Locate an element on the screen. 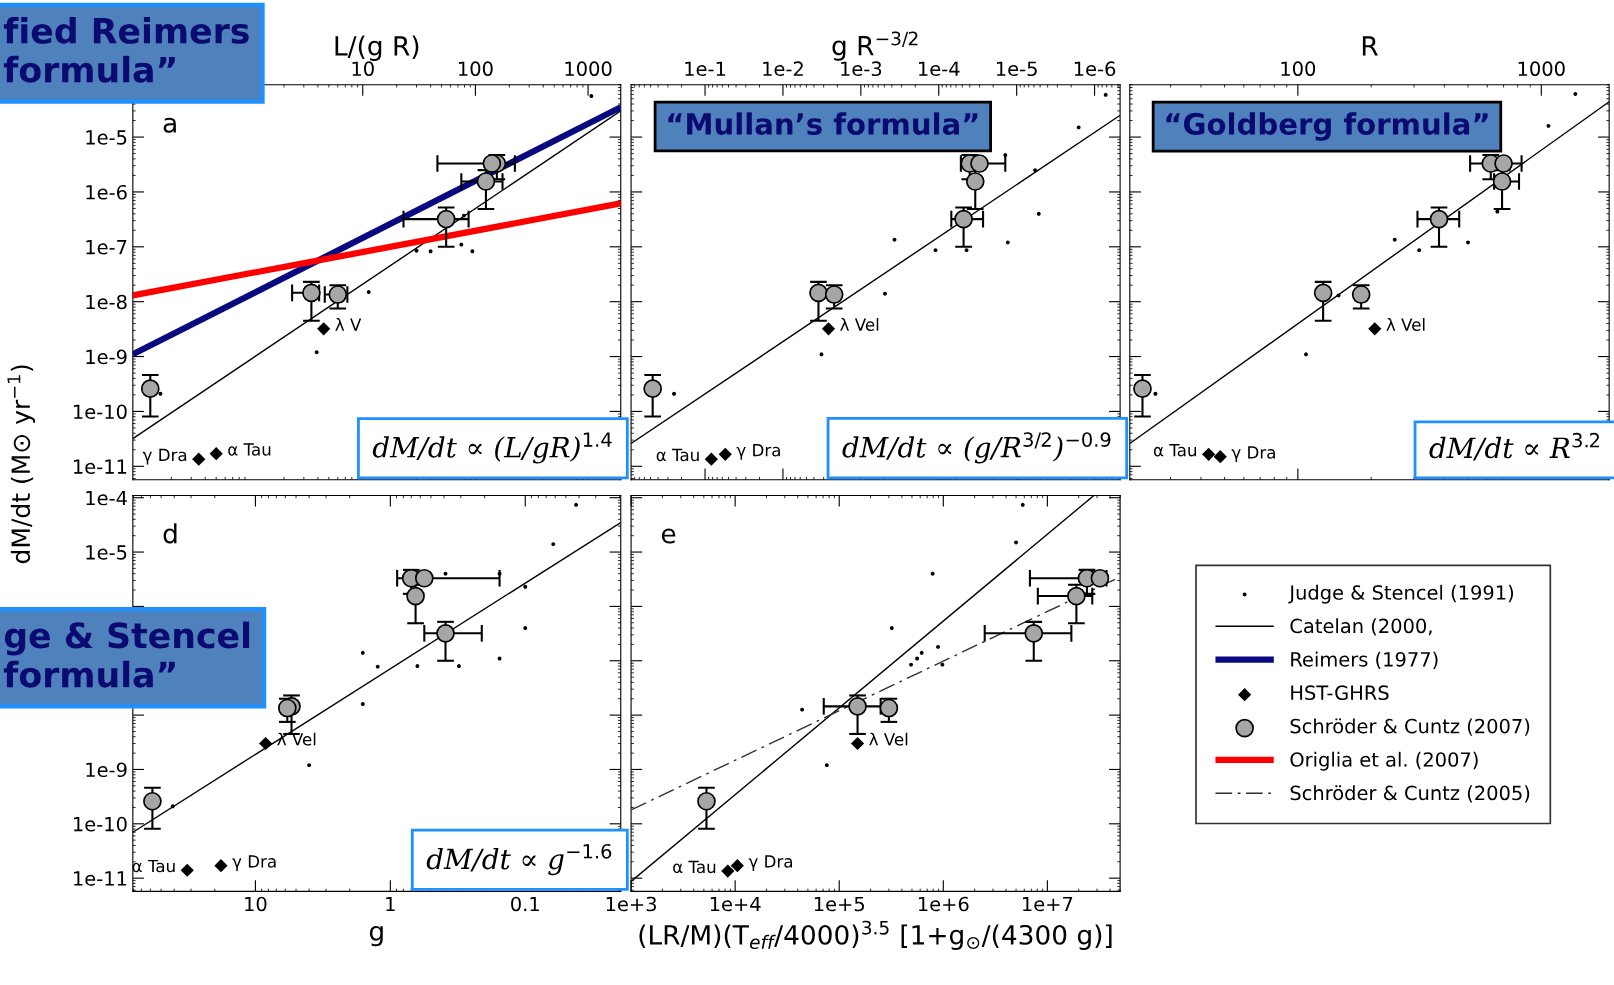  legend-label: Origlia et al. (2007) is located at coordinates (1384, 761).